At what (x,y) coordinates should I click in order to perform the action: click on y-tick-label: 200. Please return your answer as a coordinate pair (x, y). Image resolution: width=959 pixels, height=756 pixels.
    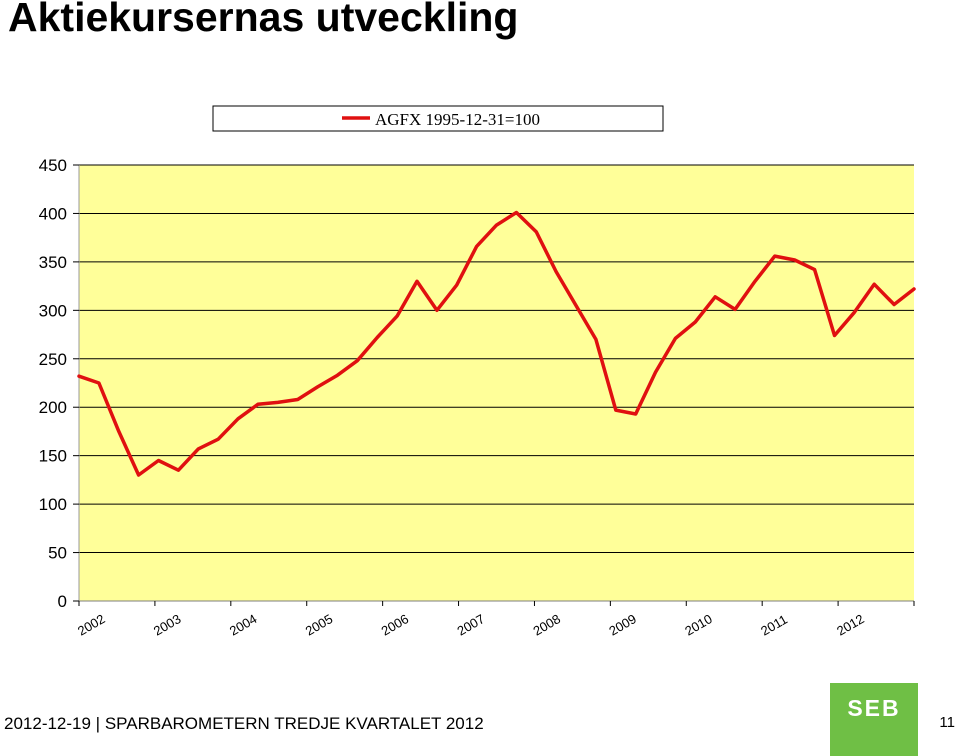
    Looking at the image, I should click on (53, 407).